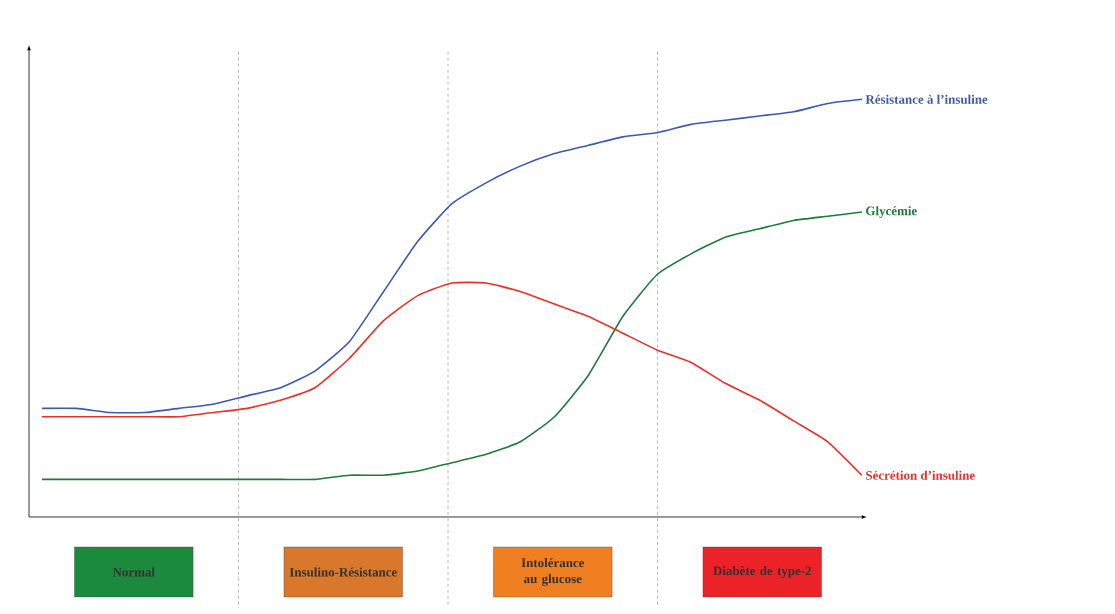 This screenshot has width=1115, height=614. Describe the element at coordinates (343, 572) in the screenshot. I see `text: Insulino-Résistance` at that location.